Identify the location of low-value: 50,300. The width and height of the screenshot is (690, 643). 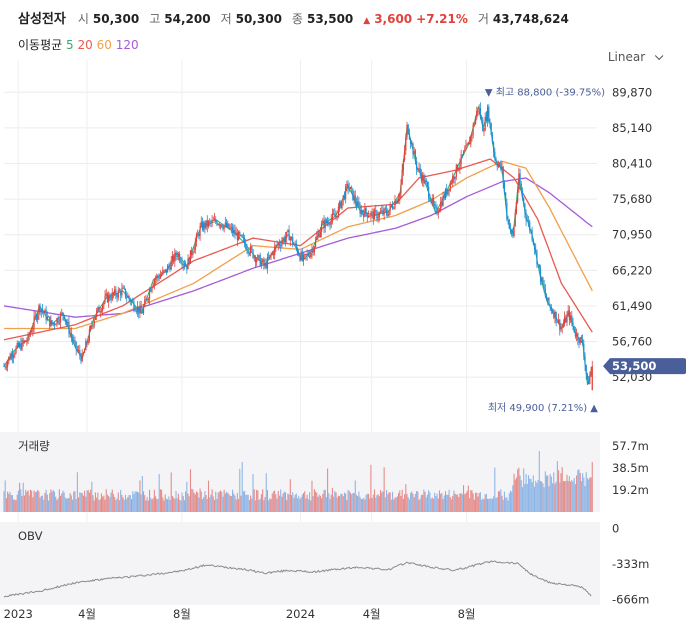
(258, 19).